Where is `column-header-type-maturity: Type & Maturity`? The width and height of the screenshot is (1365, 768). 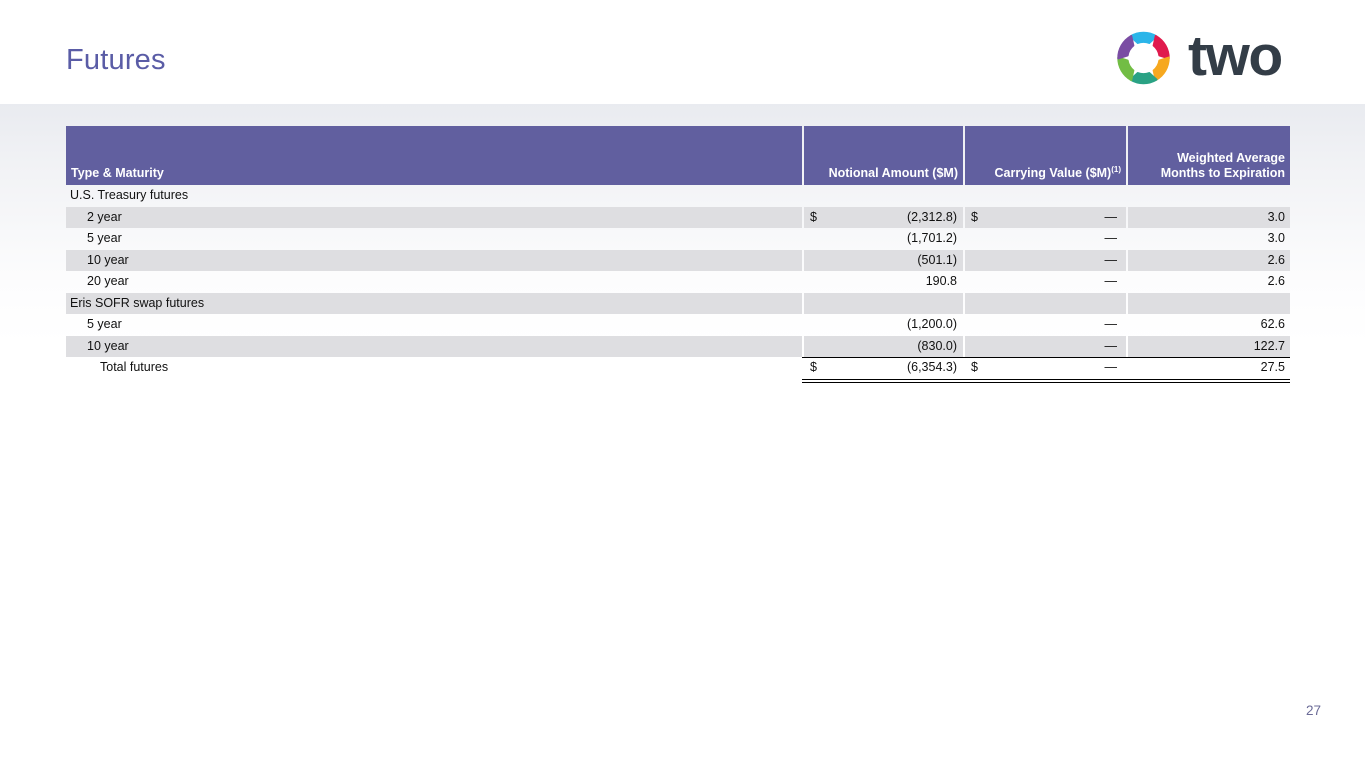
column-header-type-maturity: Type & Maturity is located at coordinates (434, 155).